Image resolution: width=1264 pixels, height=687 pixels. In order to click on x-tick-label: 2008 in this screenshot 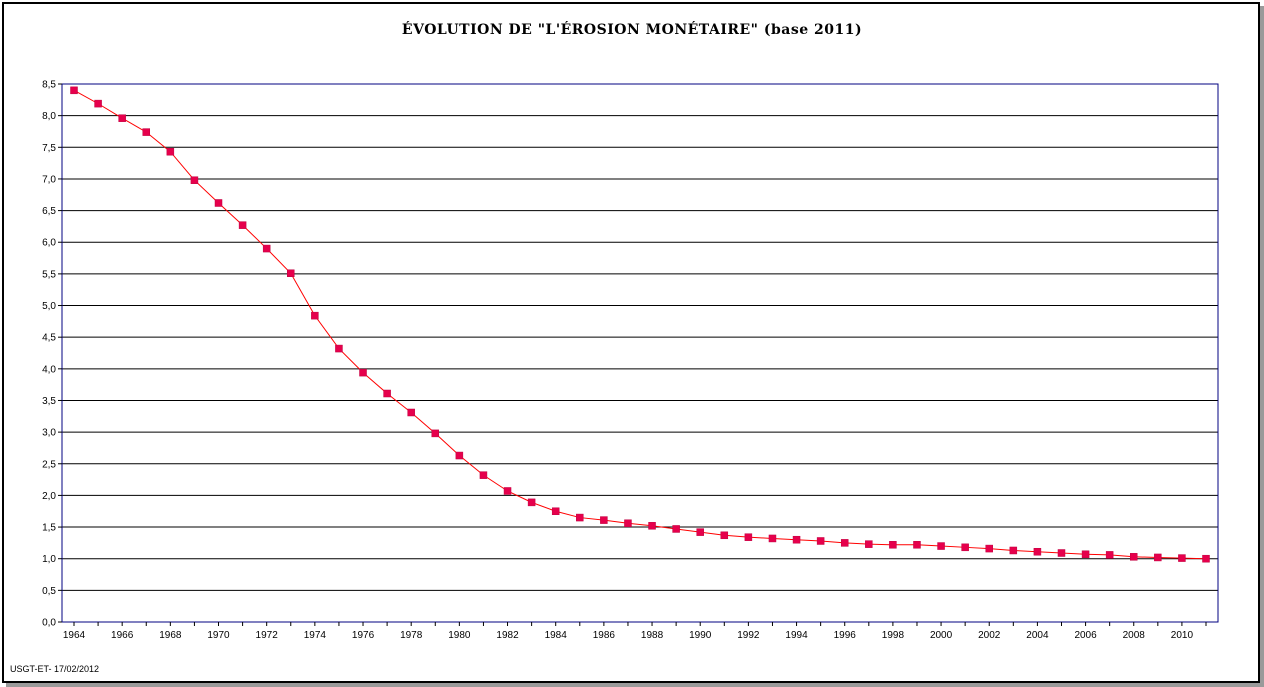, I will do `click(1134, 635)`.